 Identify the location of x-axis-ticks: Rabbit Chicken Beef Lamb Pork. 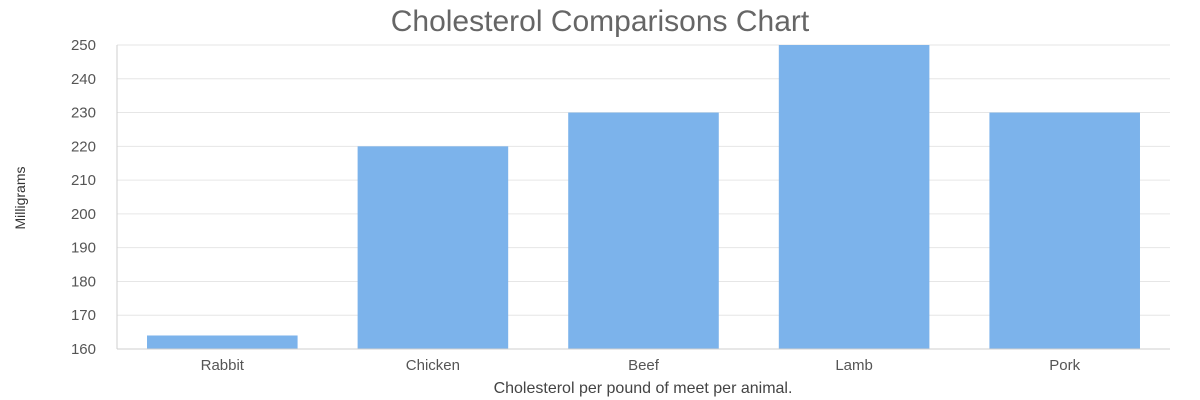
(641, 365).